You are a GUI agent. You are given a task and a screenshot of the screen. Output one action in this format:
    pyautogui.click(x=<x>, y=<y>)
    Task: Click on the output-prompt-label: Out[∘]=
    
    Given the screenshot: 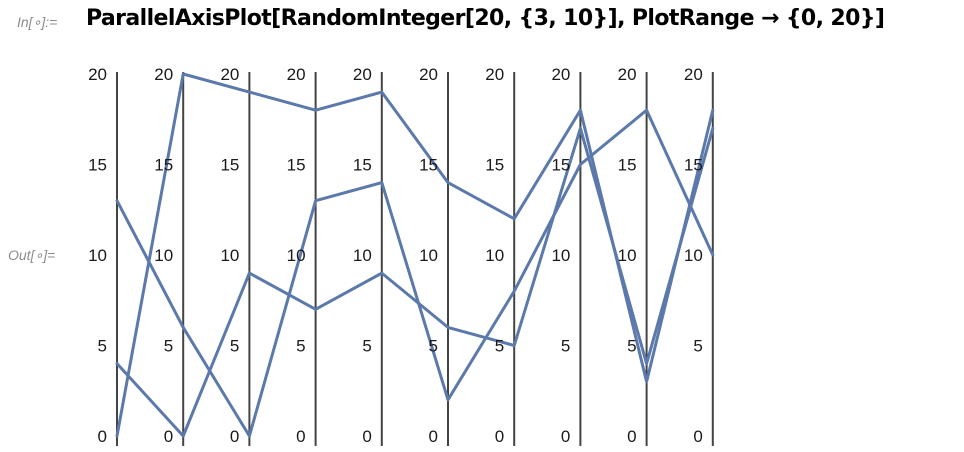 What is the action you would take?
    pyautogui.click(x=32, y=255)
    